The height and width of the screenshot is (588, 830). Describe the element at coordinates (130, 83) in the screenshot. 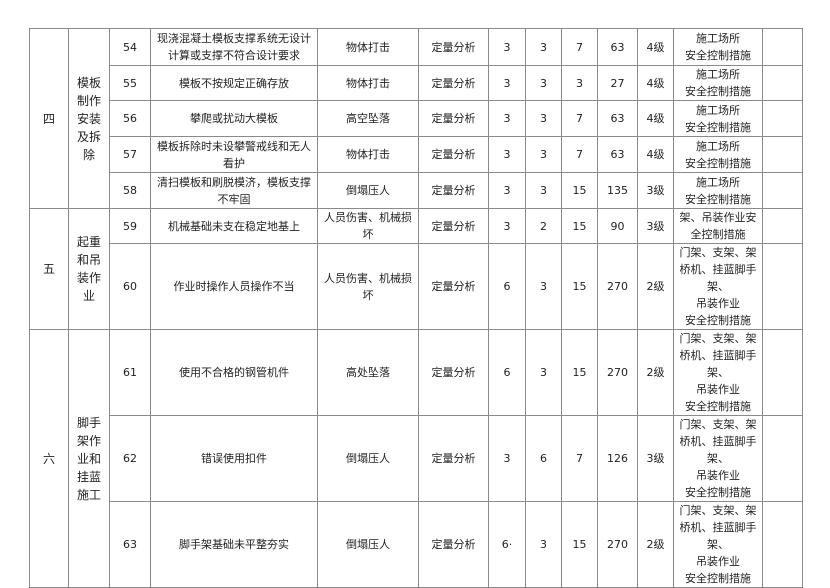

I see `row-number: 55` at that location.